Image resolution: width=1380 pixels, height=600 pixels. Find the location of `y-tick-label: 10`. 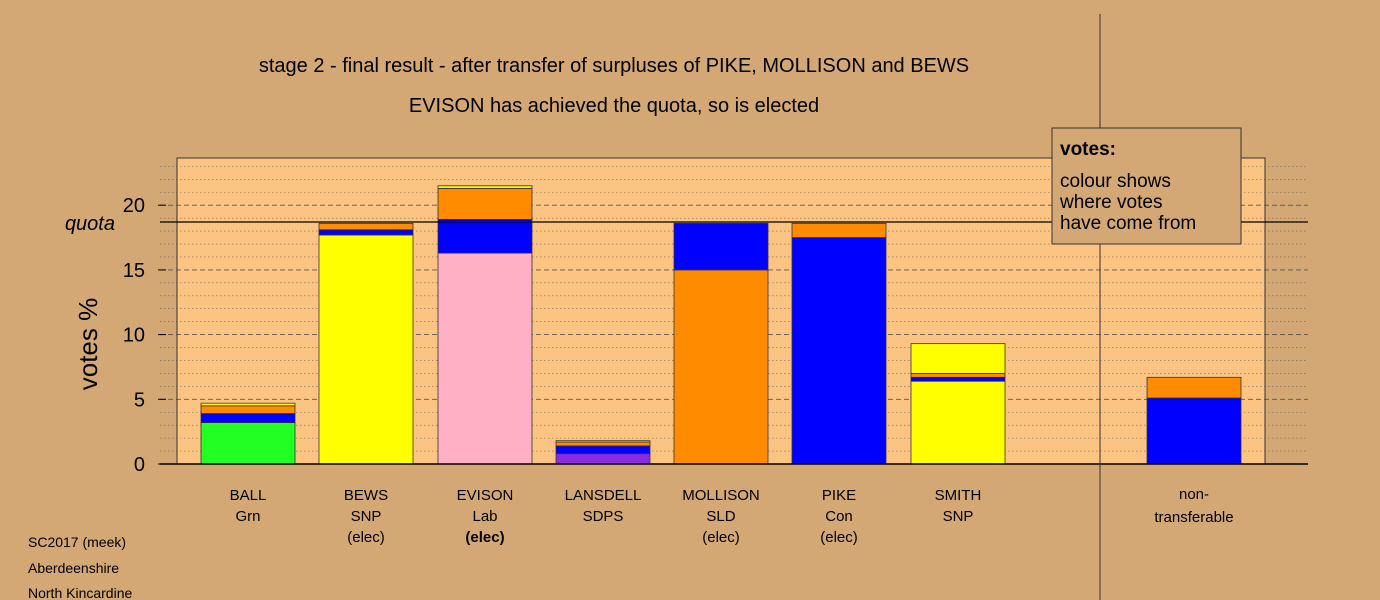

y-tick-label: 10 is located at coordinates (134, 336).